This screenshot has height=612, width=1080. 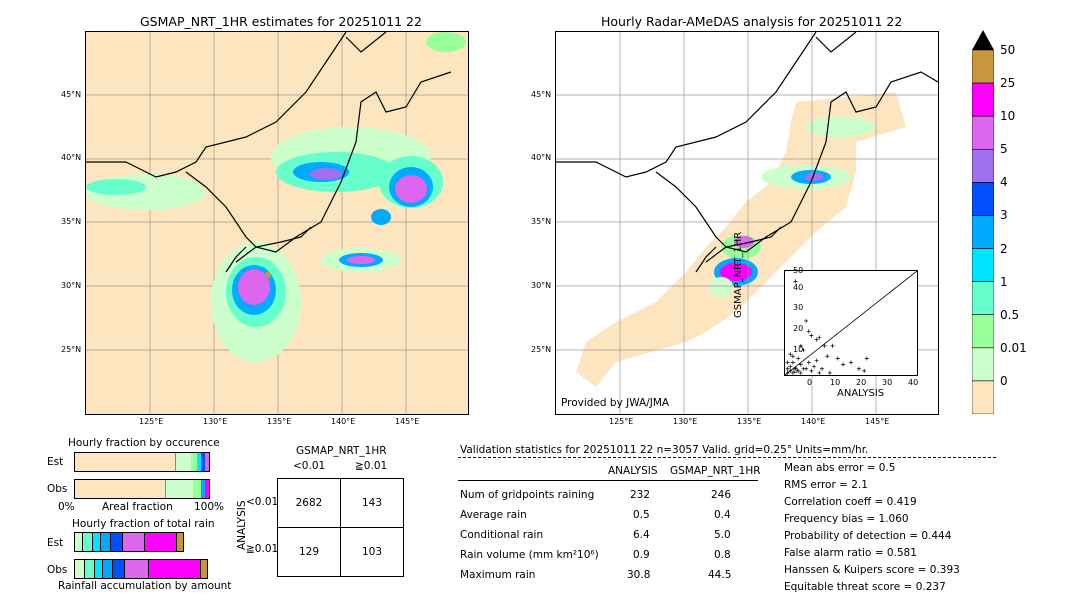 I want to click on contingency-col2: ≧0.01, so click(x=371, y=466).